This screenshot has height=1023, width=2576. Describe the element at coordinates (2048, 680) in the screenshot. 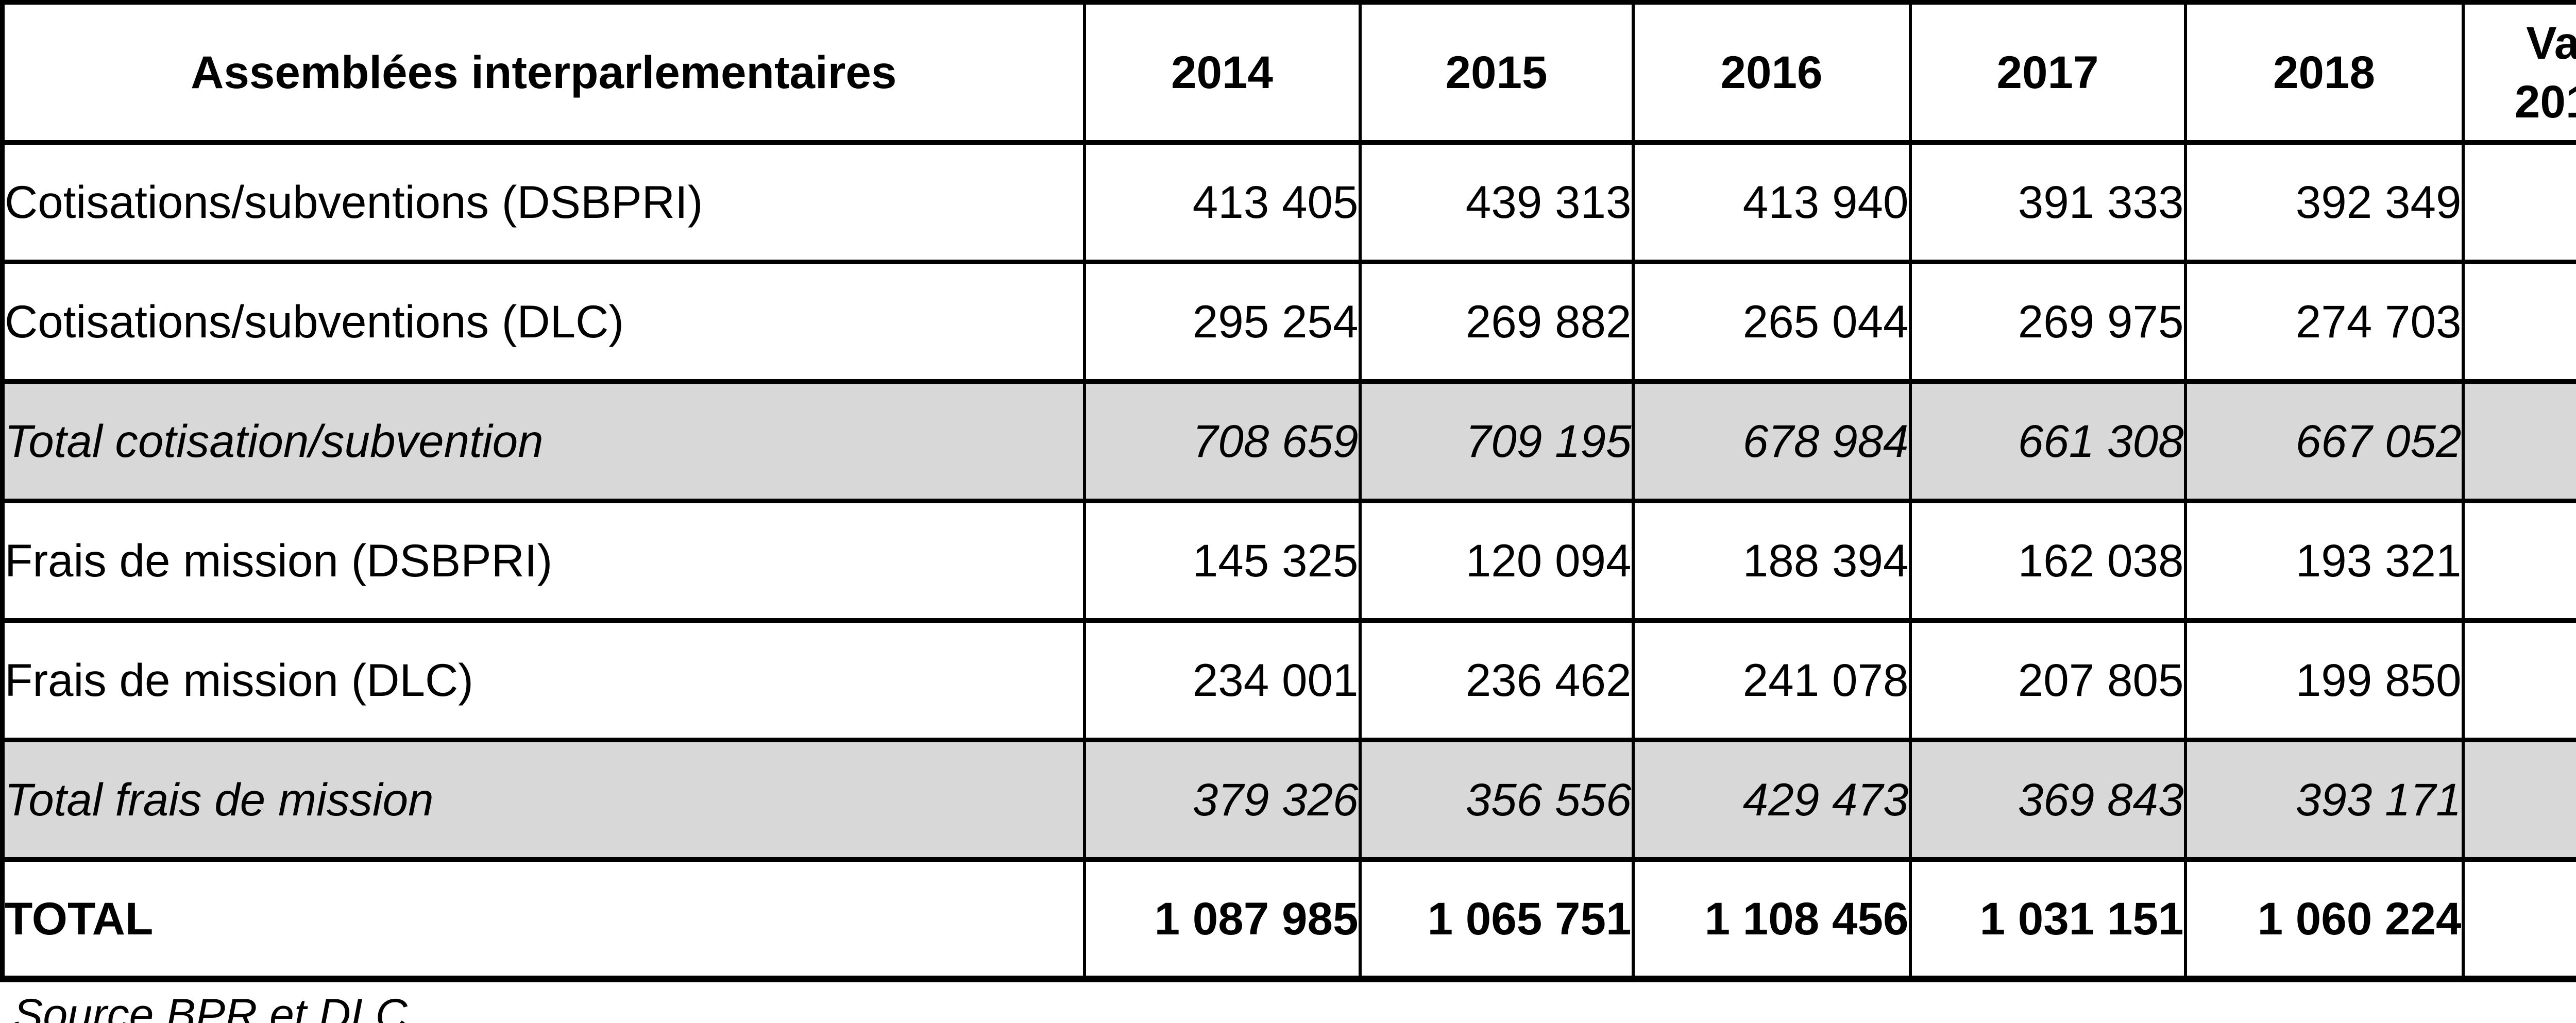

I see `year-value-2017: 207 805` at that location.